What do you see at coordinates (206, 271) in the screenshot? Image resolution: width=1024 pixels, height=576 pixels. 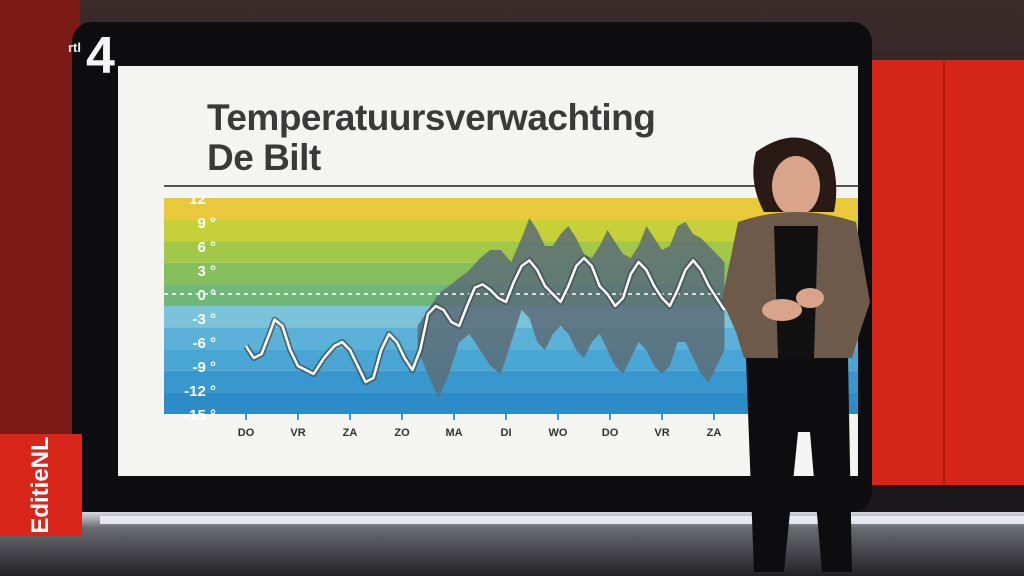 I see `y-tick-label: 3 °` at bounding box center [206, 271].